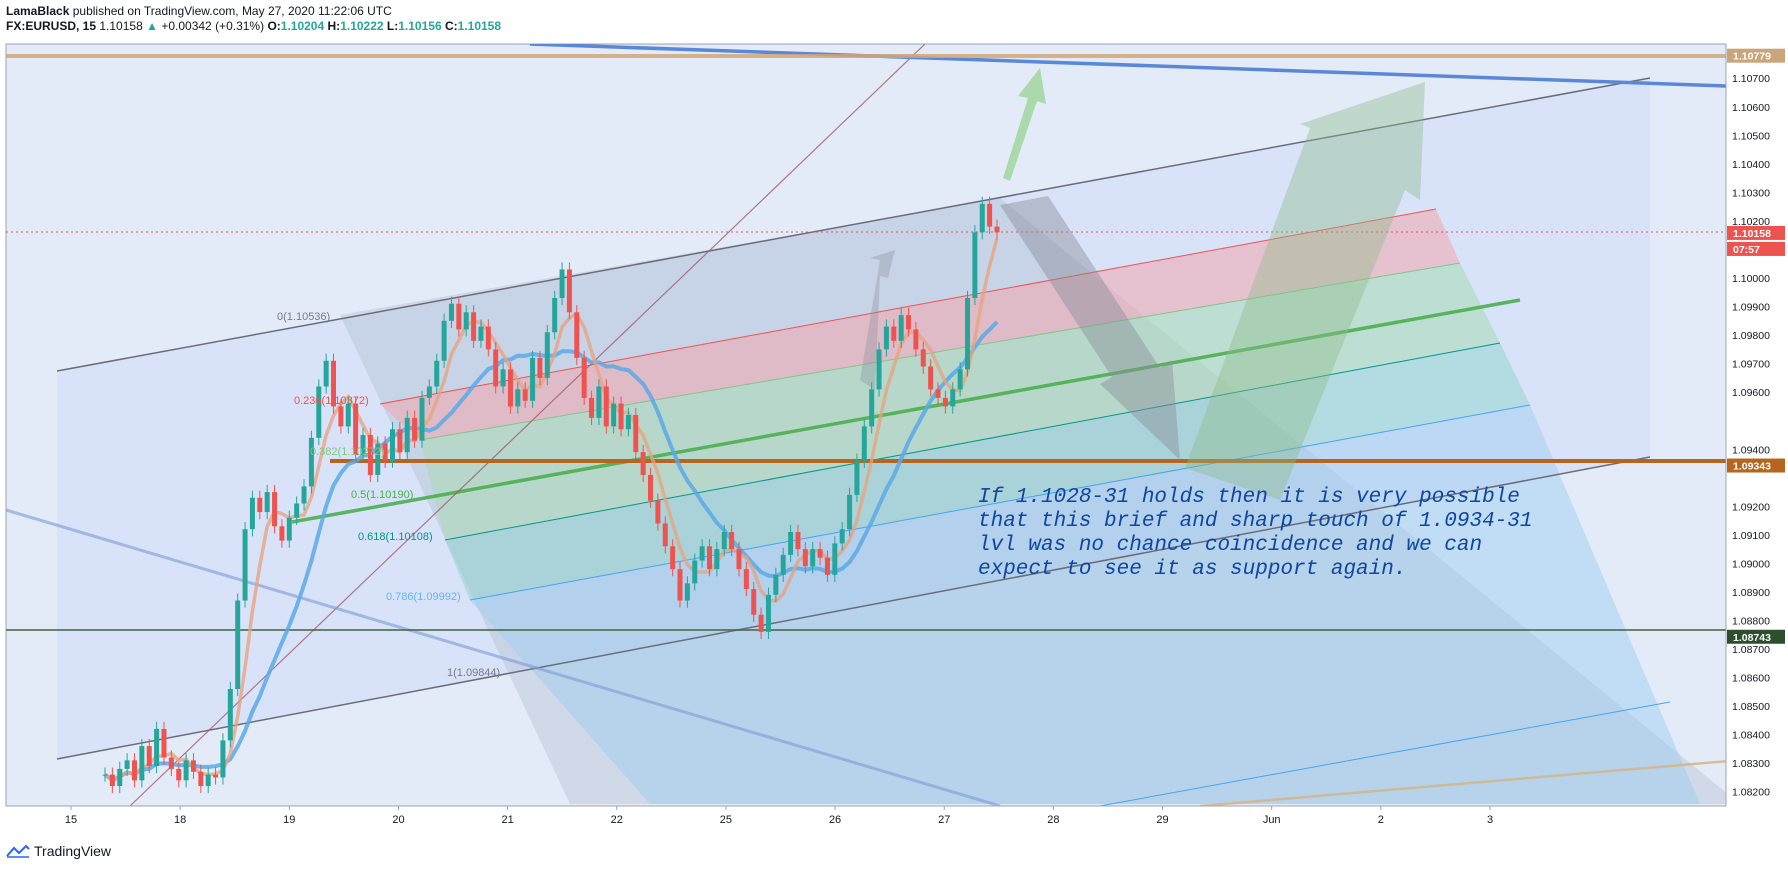 The height and width of the screenshot is (870, 1788). What do you see at coordinates (382, 495) in the screenshot?
I see `fib-level-label: 0.5(1.10190)` at bounding box center [382, 495].